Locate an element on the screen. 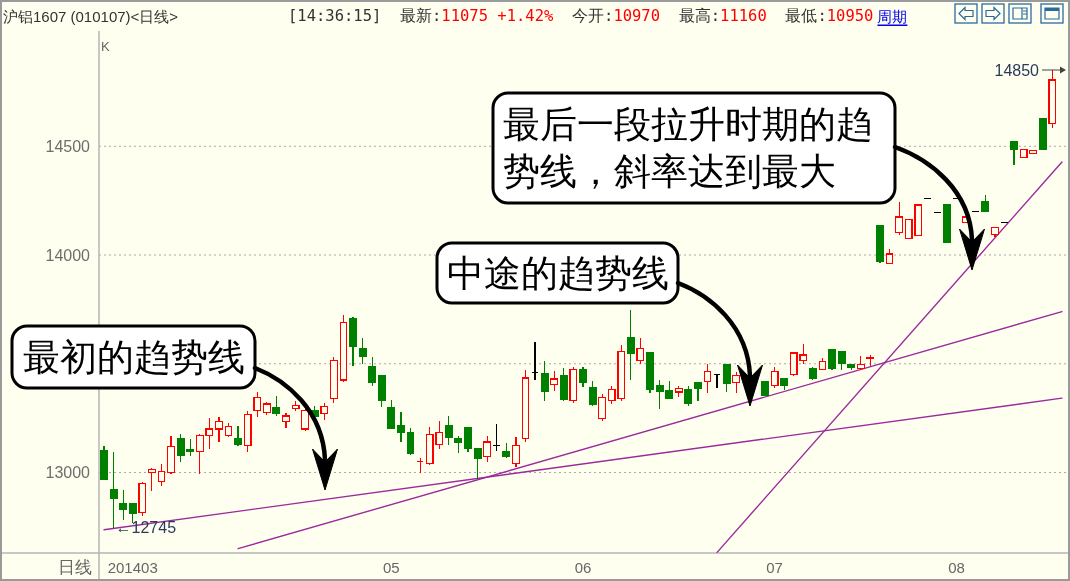 Image resolution: width=1070 pixels, height=581 pixels. annotation: K is located at coordinates (105, 46).